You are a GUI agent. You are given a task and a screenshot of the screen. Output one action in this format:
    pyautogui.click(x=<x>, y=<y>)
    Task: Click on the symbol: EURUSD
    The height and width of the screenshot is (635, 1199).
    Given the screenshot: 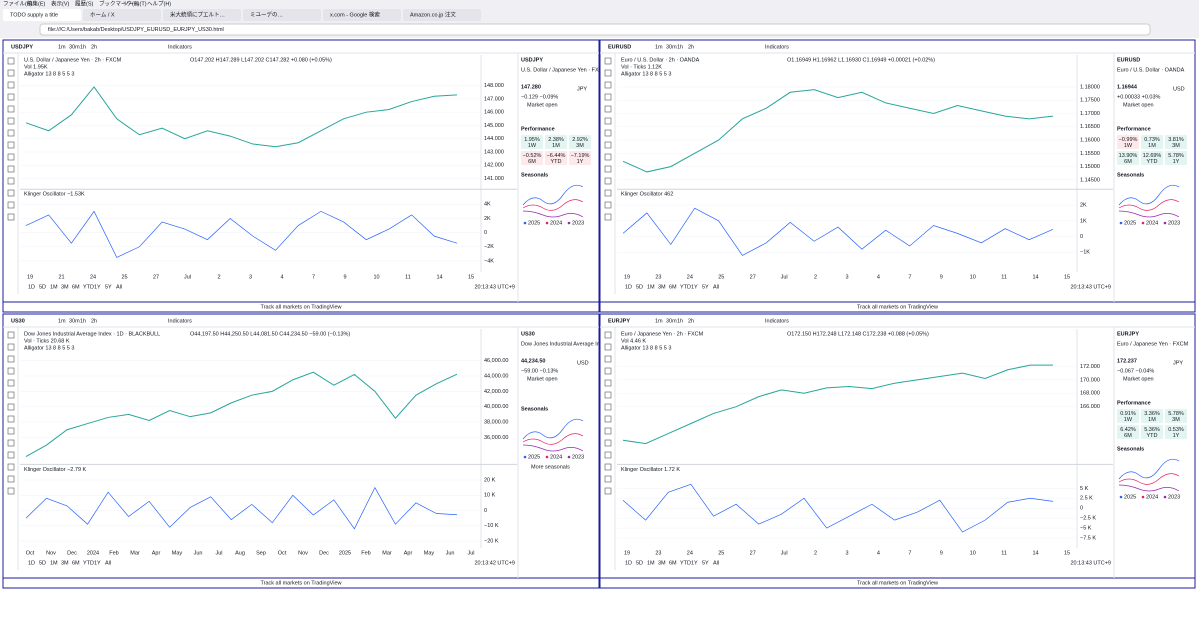 What is the action you would take?
    pyautogui.click(x=619, y=47)
    